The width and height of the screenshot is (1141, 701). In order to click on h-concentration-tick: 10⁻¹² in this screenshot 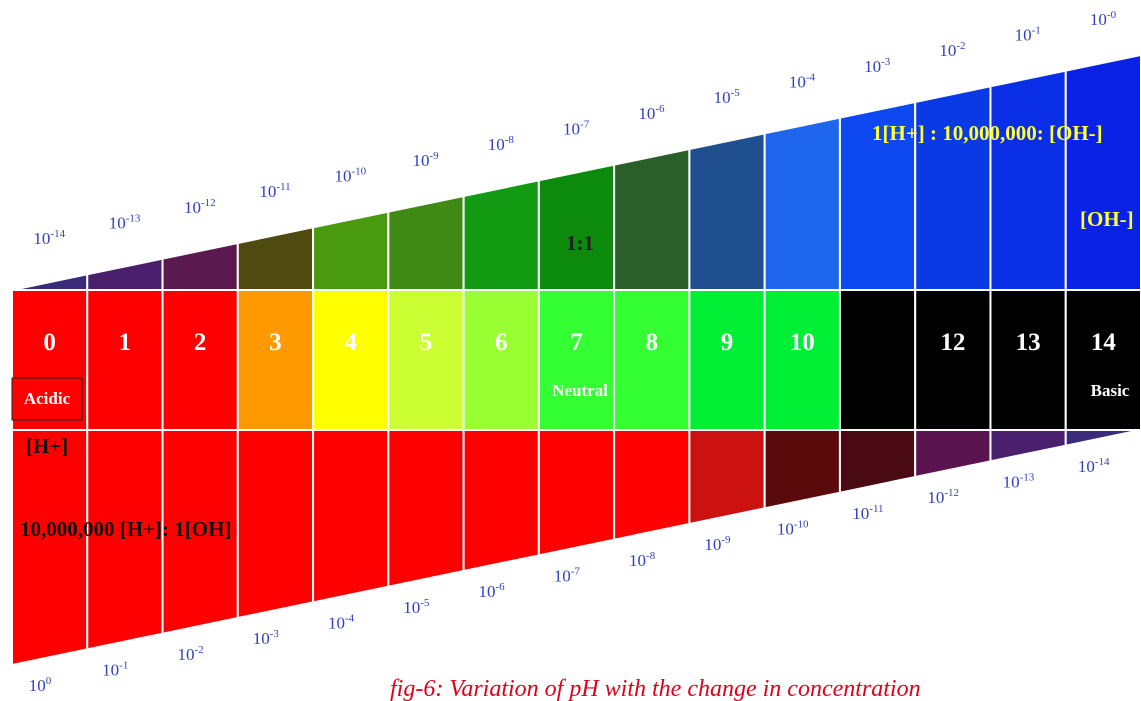, I will do `click(943, 497)`.